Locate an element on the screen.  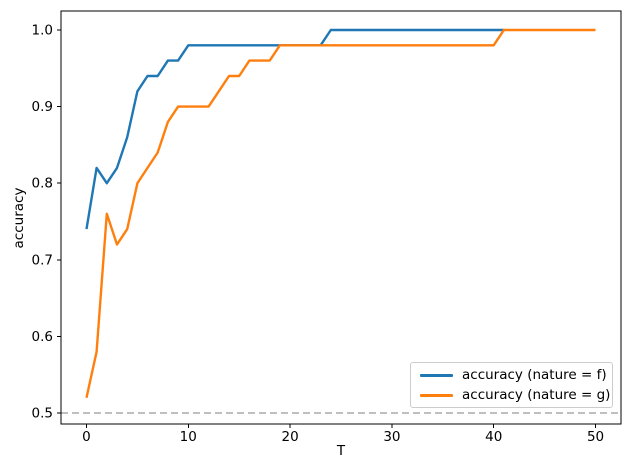
y-tick-label: 1.0 is located at coordinates (42, 30).